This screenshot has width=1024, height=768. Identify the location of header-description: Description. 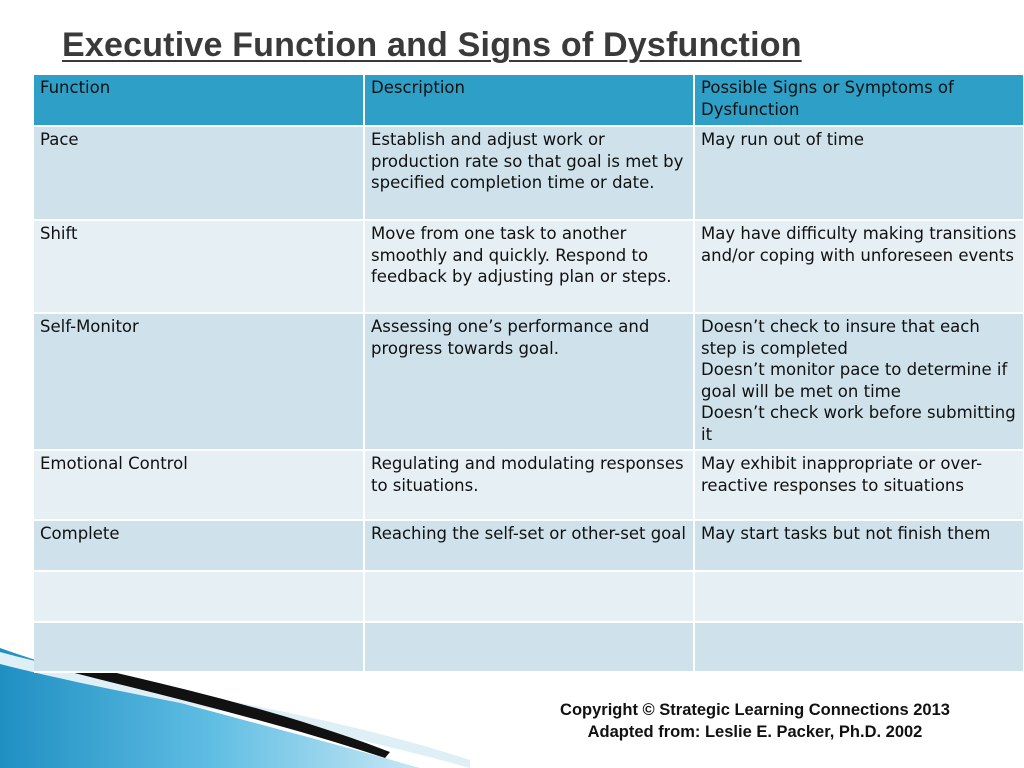
(529, 101).